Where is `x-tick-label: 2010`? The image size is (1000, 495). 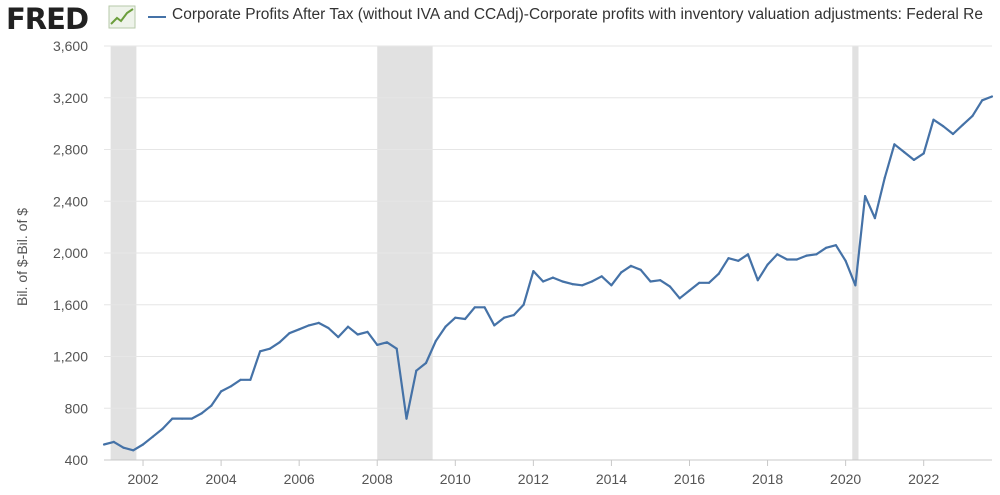
x-tick-label: 2010 is located at coordinates (455, 479).